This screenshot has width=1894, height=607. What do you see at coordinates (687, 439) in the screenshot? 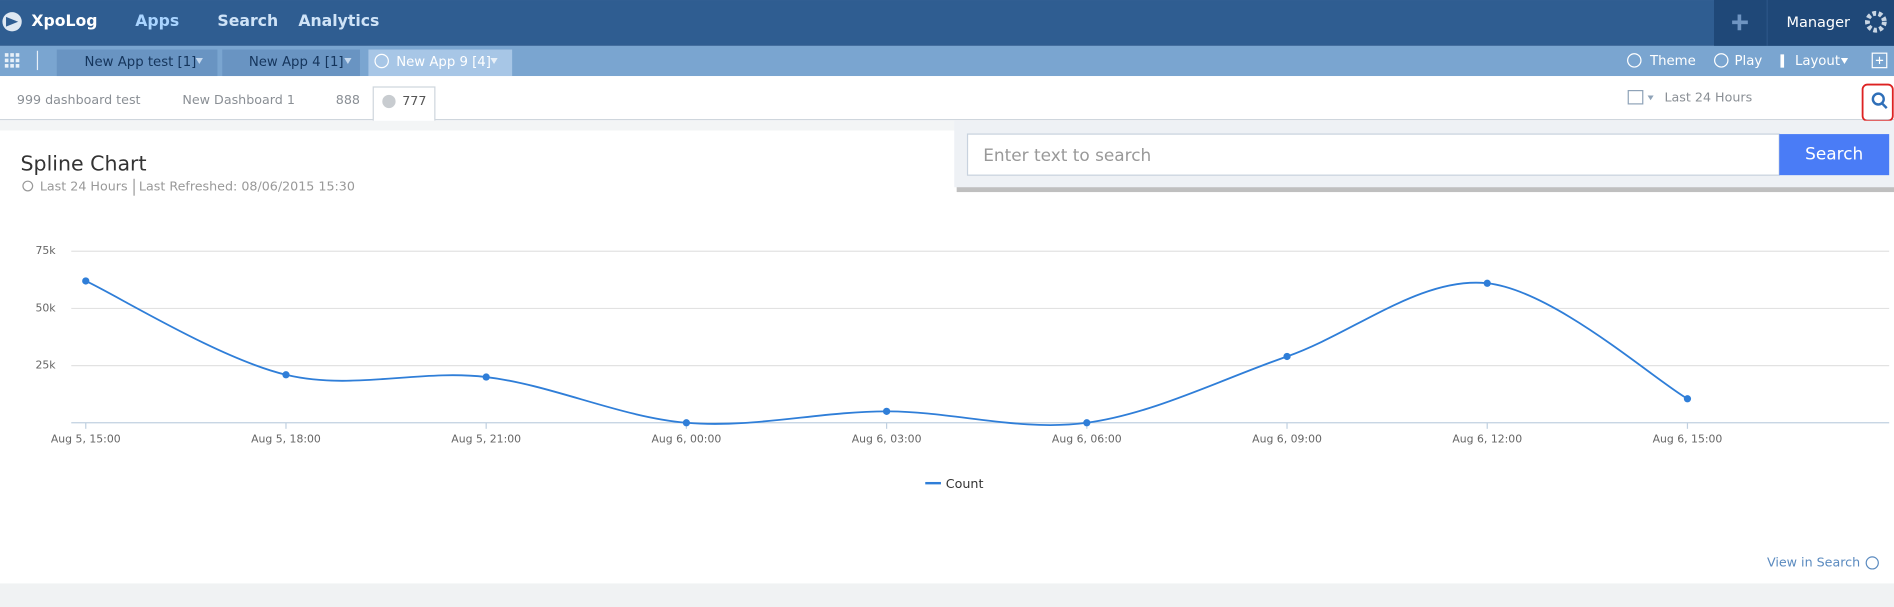
I see `x-tick-label: Aug 6, 00:00` at bounding box center [687, 439].